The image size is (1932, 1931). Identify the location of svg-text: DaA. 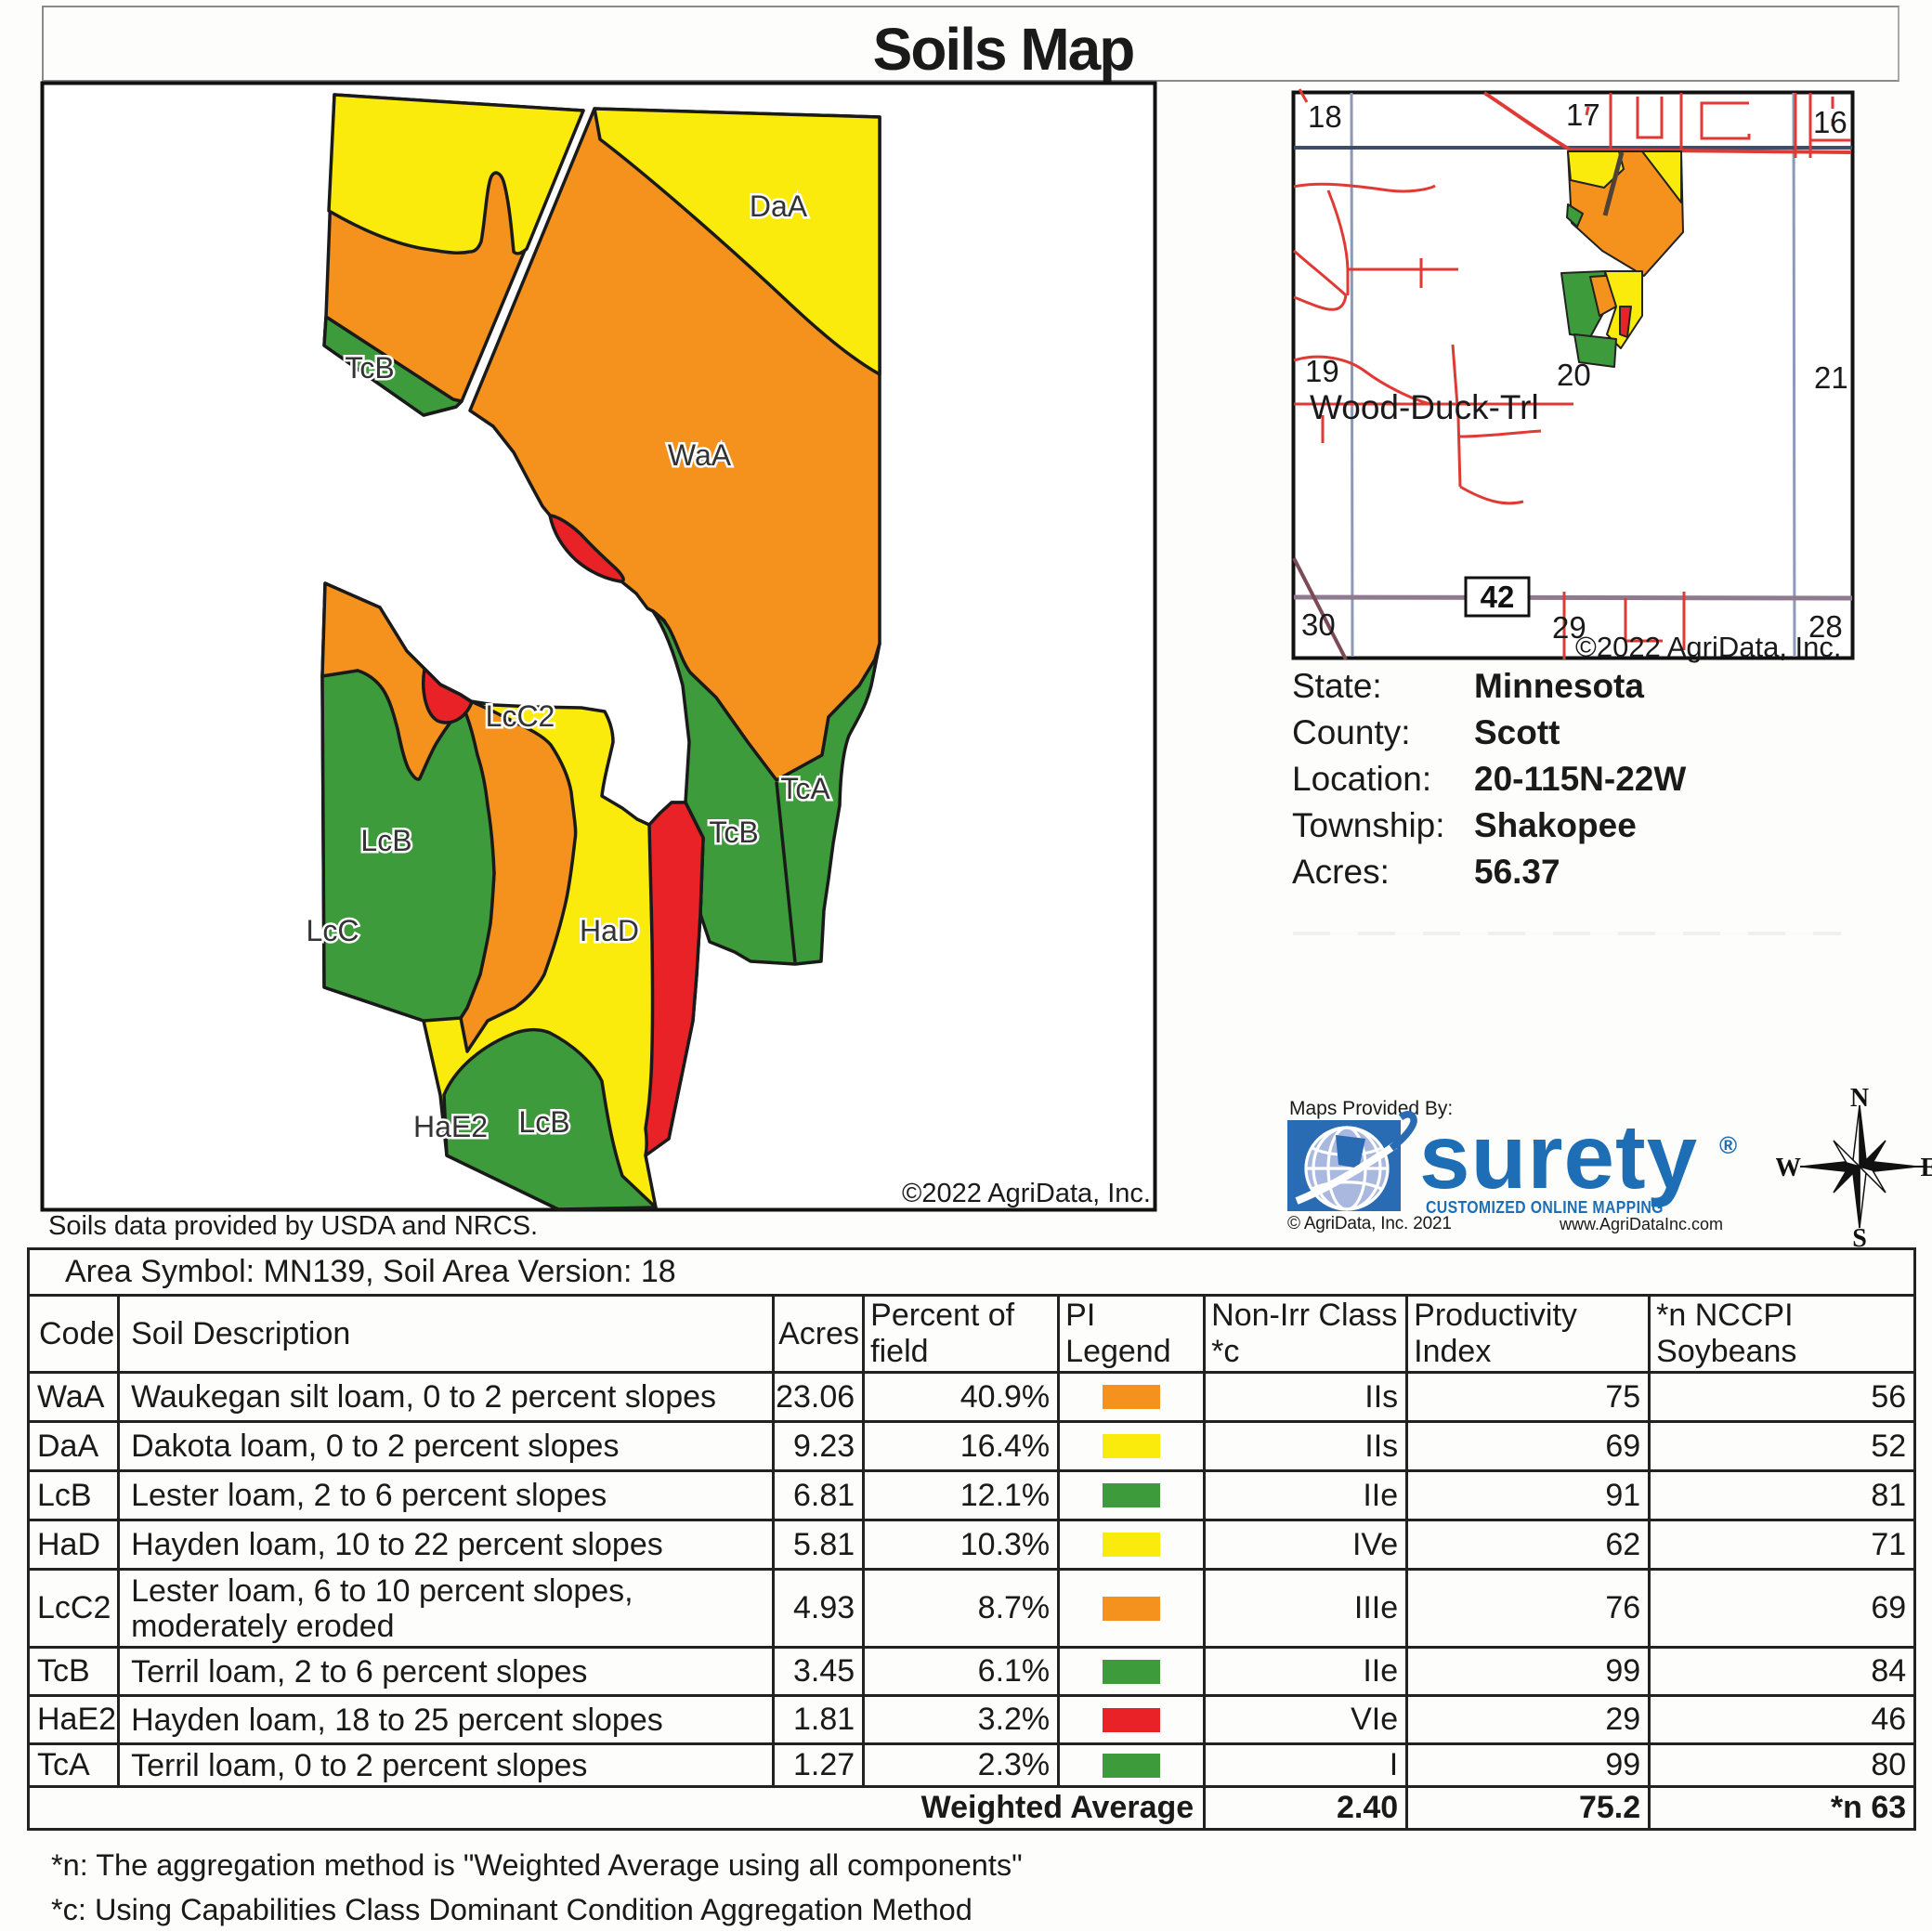
(779, 206).